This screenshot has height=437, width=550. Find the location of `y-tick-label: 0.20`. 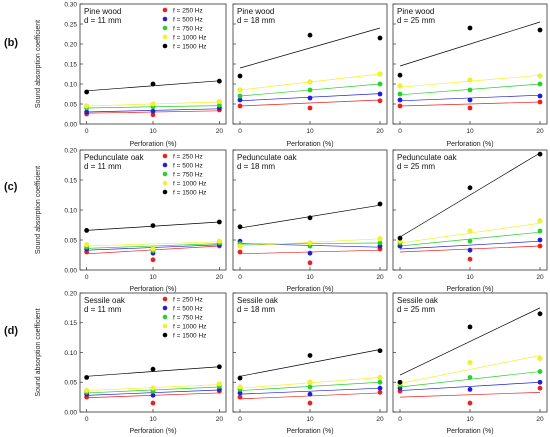

y-tick-label: 0.20 is located at coordinates (70, 293).